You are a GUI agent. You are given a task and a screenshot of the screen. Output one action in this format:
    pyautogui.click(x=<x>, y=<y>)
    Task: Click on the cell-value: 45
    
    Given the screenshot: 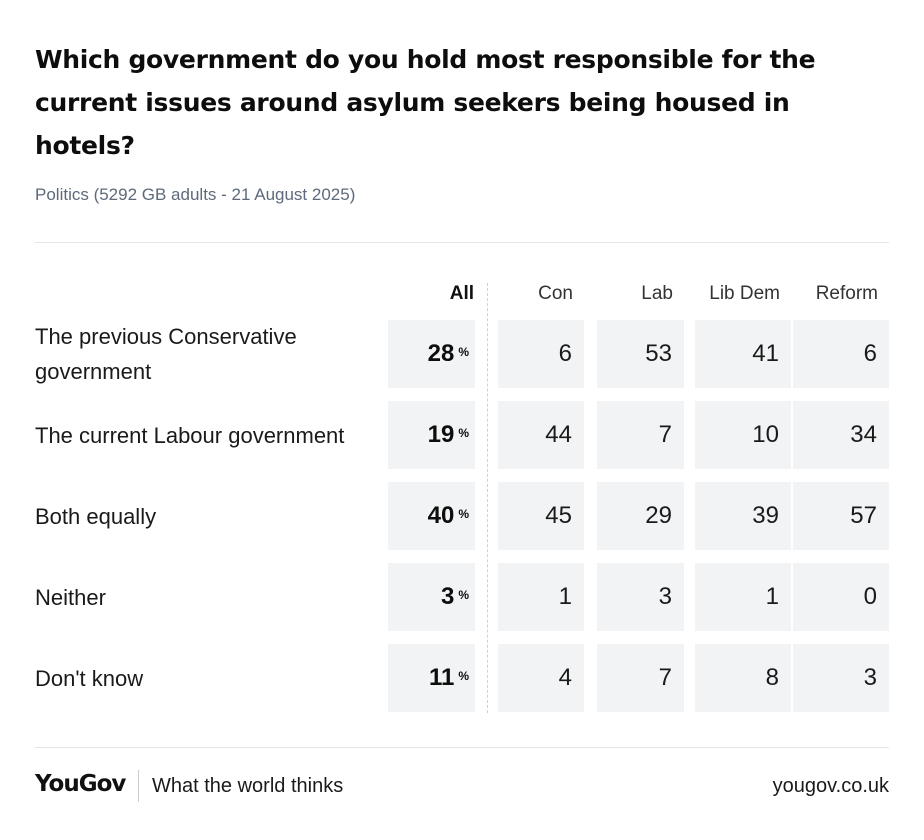 What is the action you would take?
    pyautogui.click(x=558, y=515)
    